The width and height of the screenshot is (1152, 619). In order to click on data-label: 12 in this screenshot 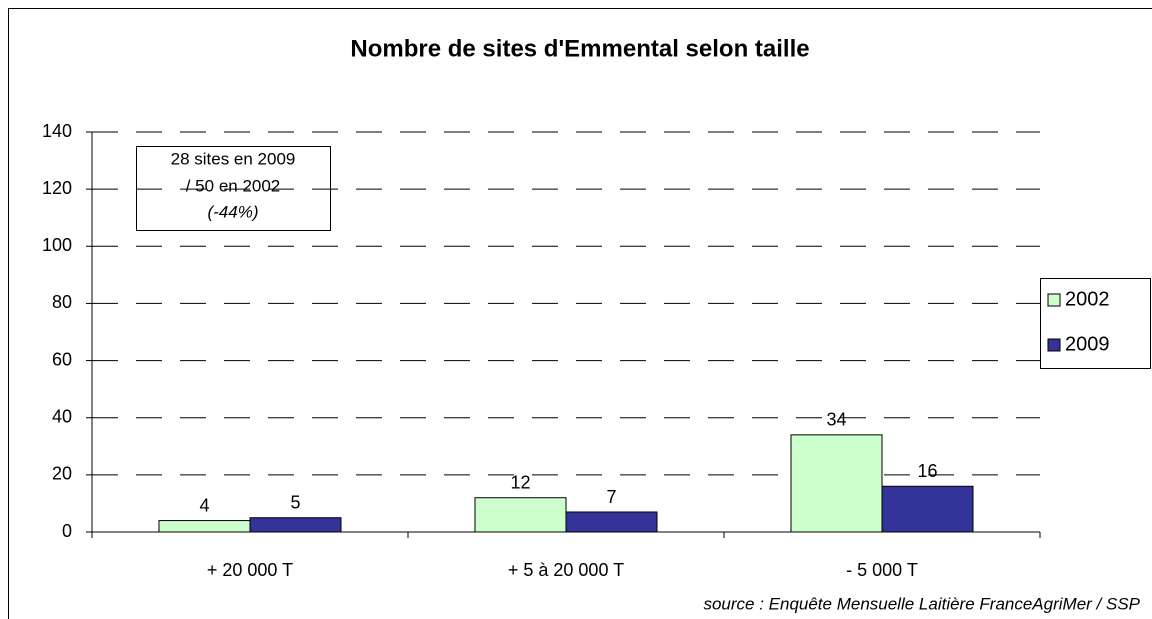, I will do `click(520, 482)`.